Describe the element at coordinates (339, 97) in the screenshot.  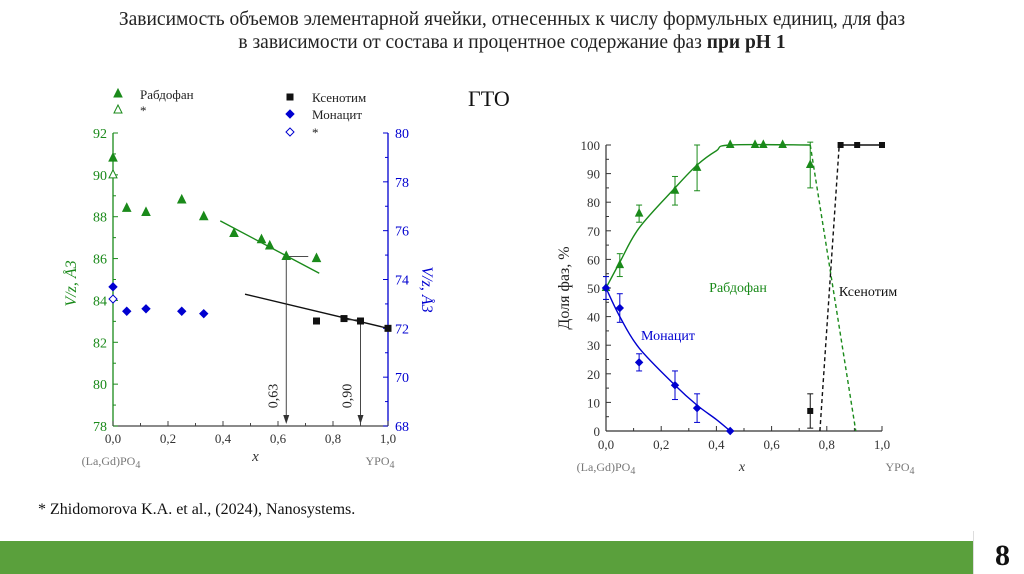
I see `legend-label: Ксенотим` at that location.